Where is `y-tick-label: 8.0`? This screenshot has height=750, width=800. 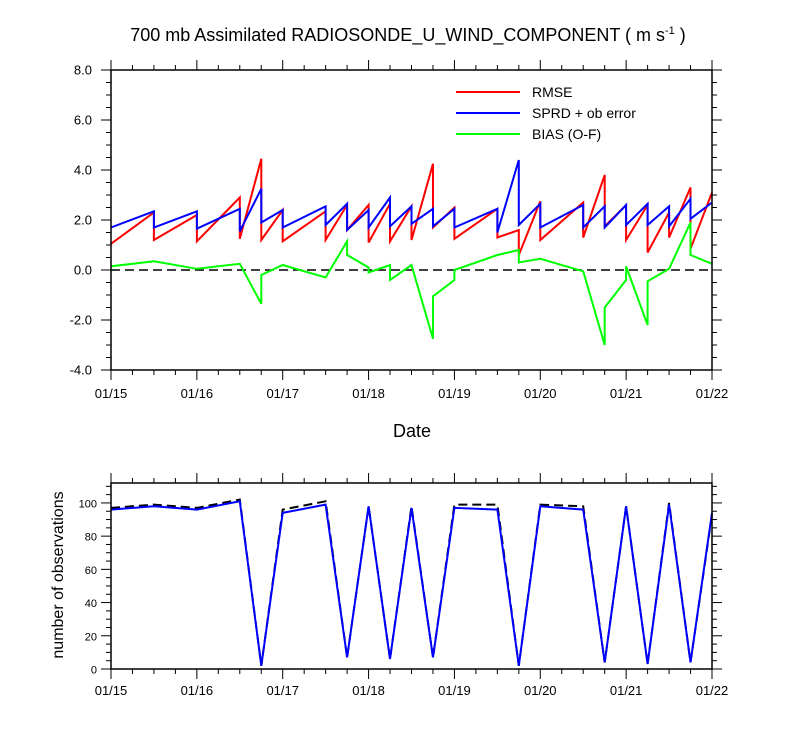
y-tick-label: 8.0 is located at coordinates (83, 70).